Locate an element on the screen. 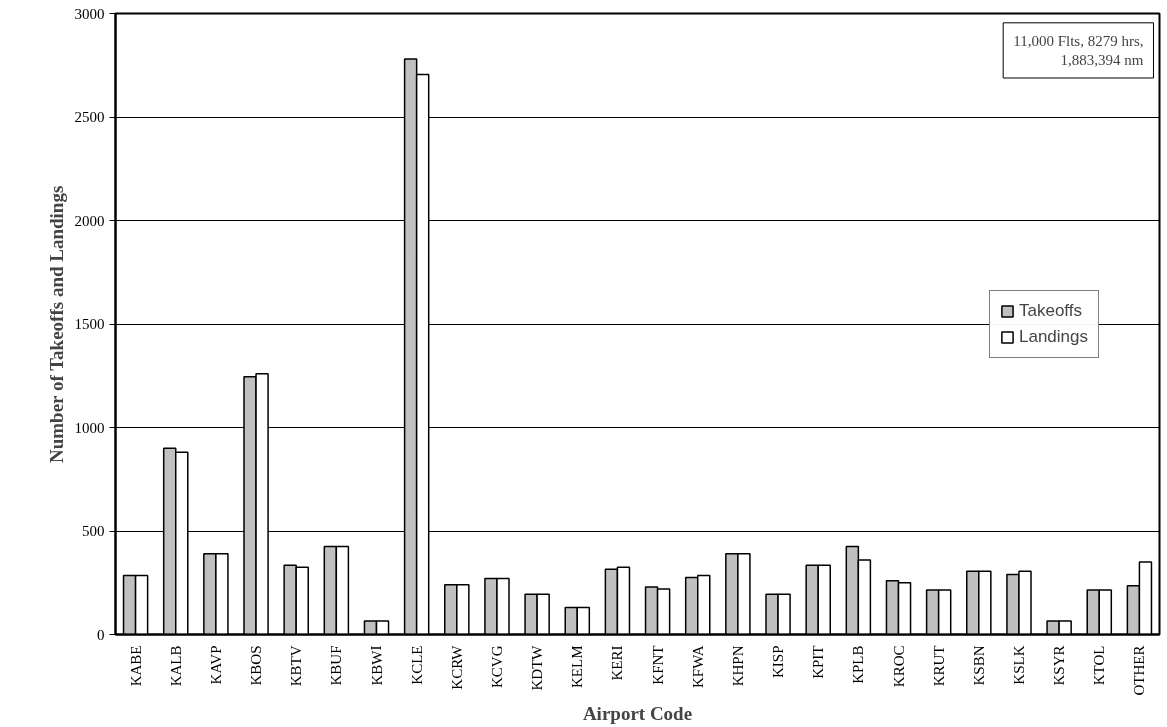  y-tick-label: 1500 is located at coordinates (89, 324).